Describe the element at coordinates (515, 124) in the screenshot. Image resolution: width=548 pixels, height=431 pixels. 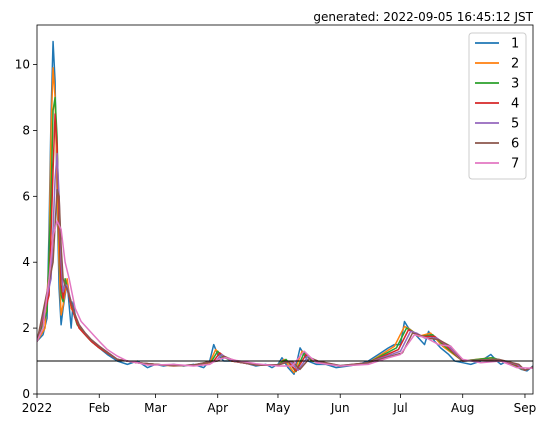
I see `legend-label-5: 5` at that location.